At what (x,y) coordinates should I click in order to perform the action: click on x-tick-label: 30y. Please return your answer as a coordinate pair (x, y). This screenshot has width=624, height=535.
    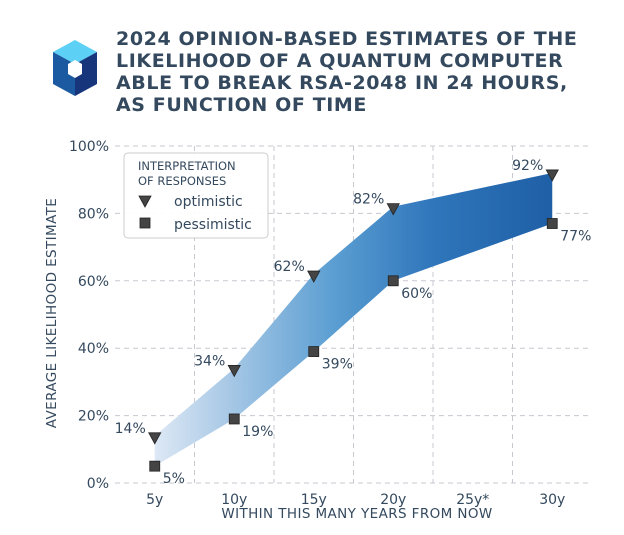
    Looking at the image, I should click on (552, 500).